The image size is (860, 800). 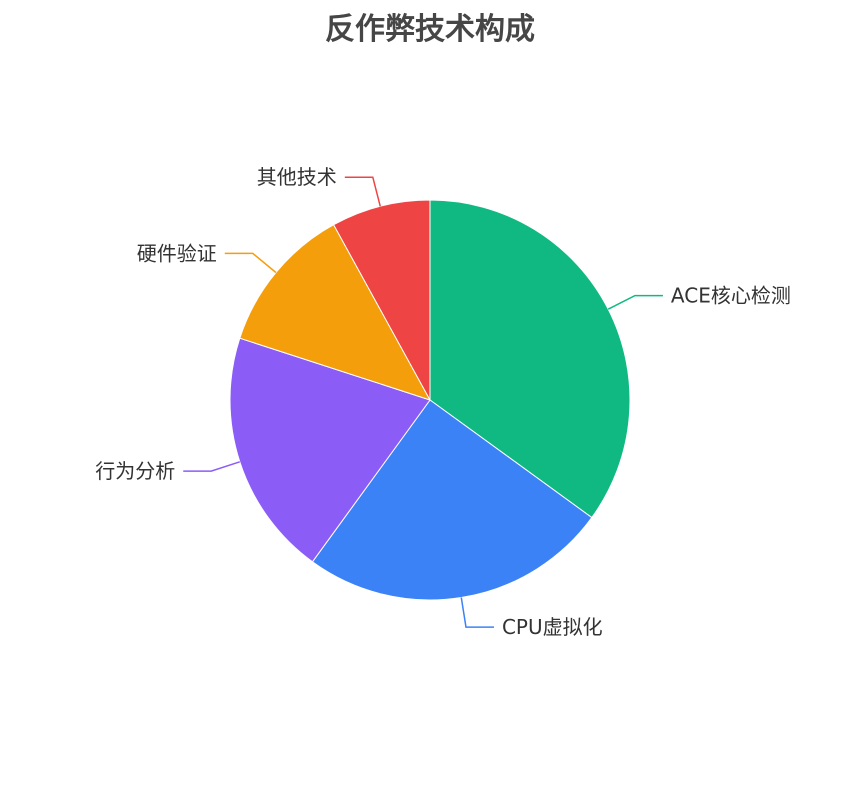 I want to click on slice-label: CPU虚拟化, so click(x=552, y=627).